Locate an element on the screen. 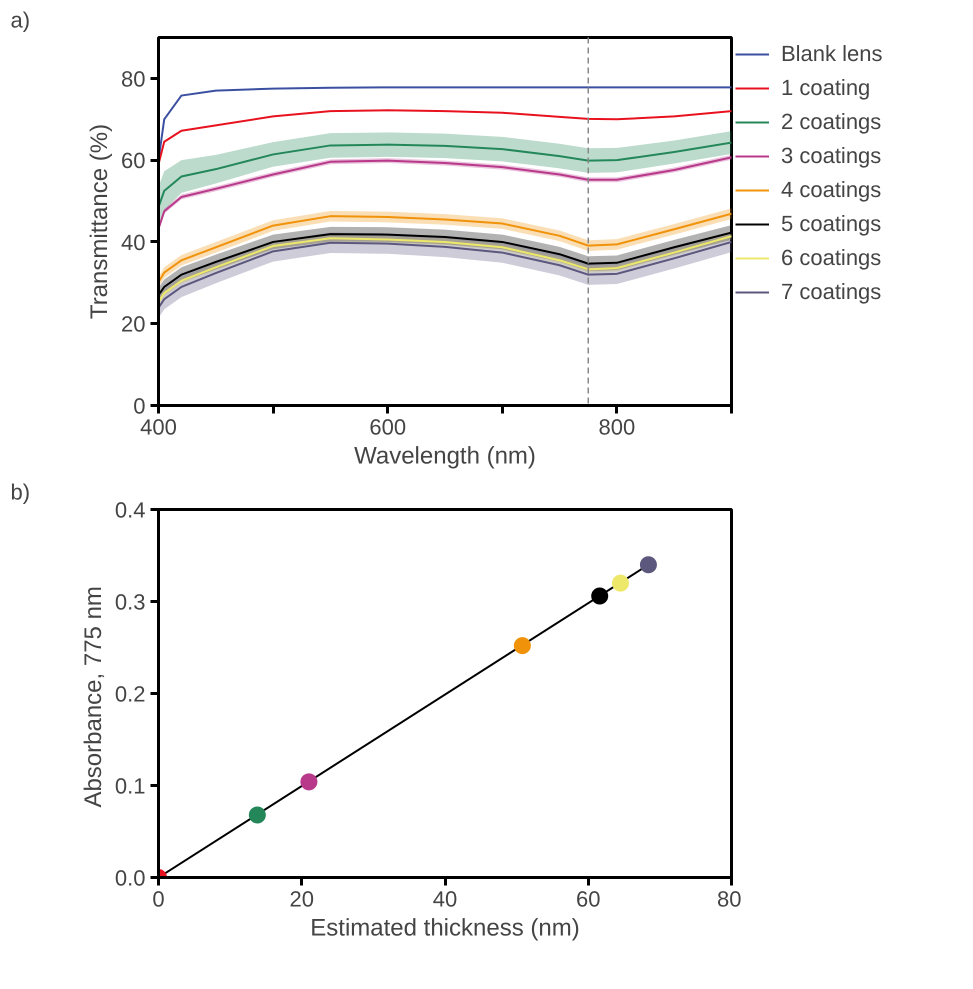 This screenshot has width=973, height=989. legend-label: 7 coatings is located at coordinates (831, 292).